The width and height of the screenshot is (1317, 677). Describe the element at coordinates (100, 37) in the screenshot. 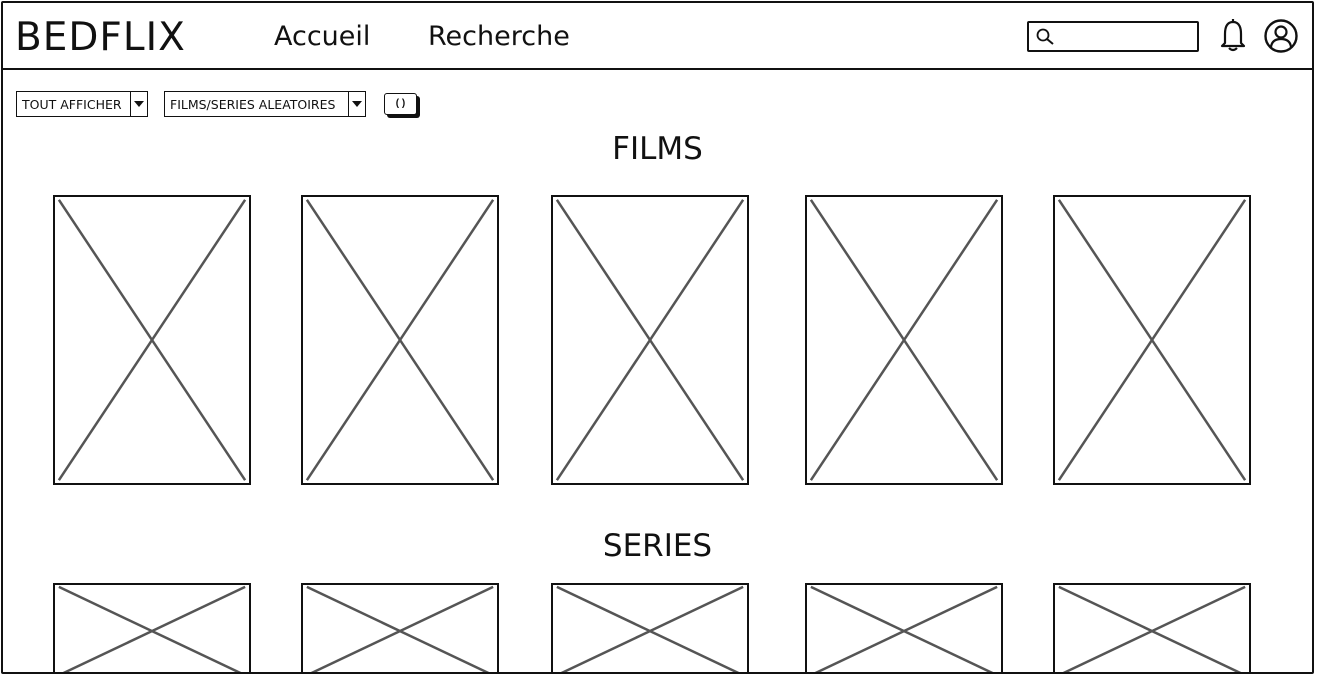

I see `app-logo: BEDFLIX` at that location.